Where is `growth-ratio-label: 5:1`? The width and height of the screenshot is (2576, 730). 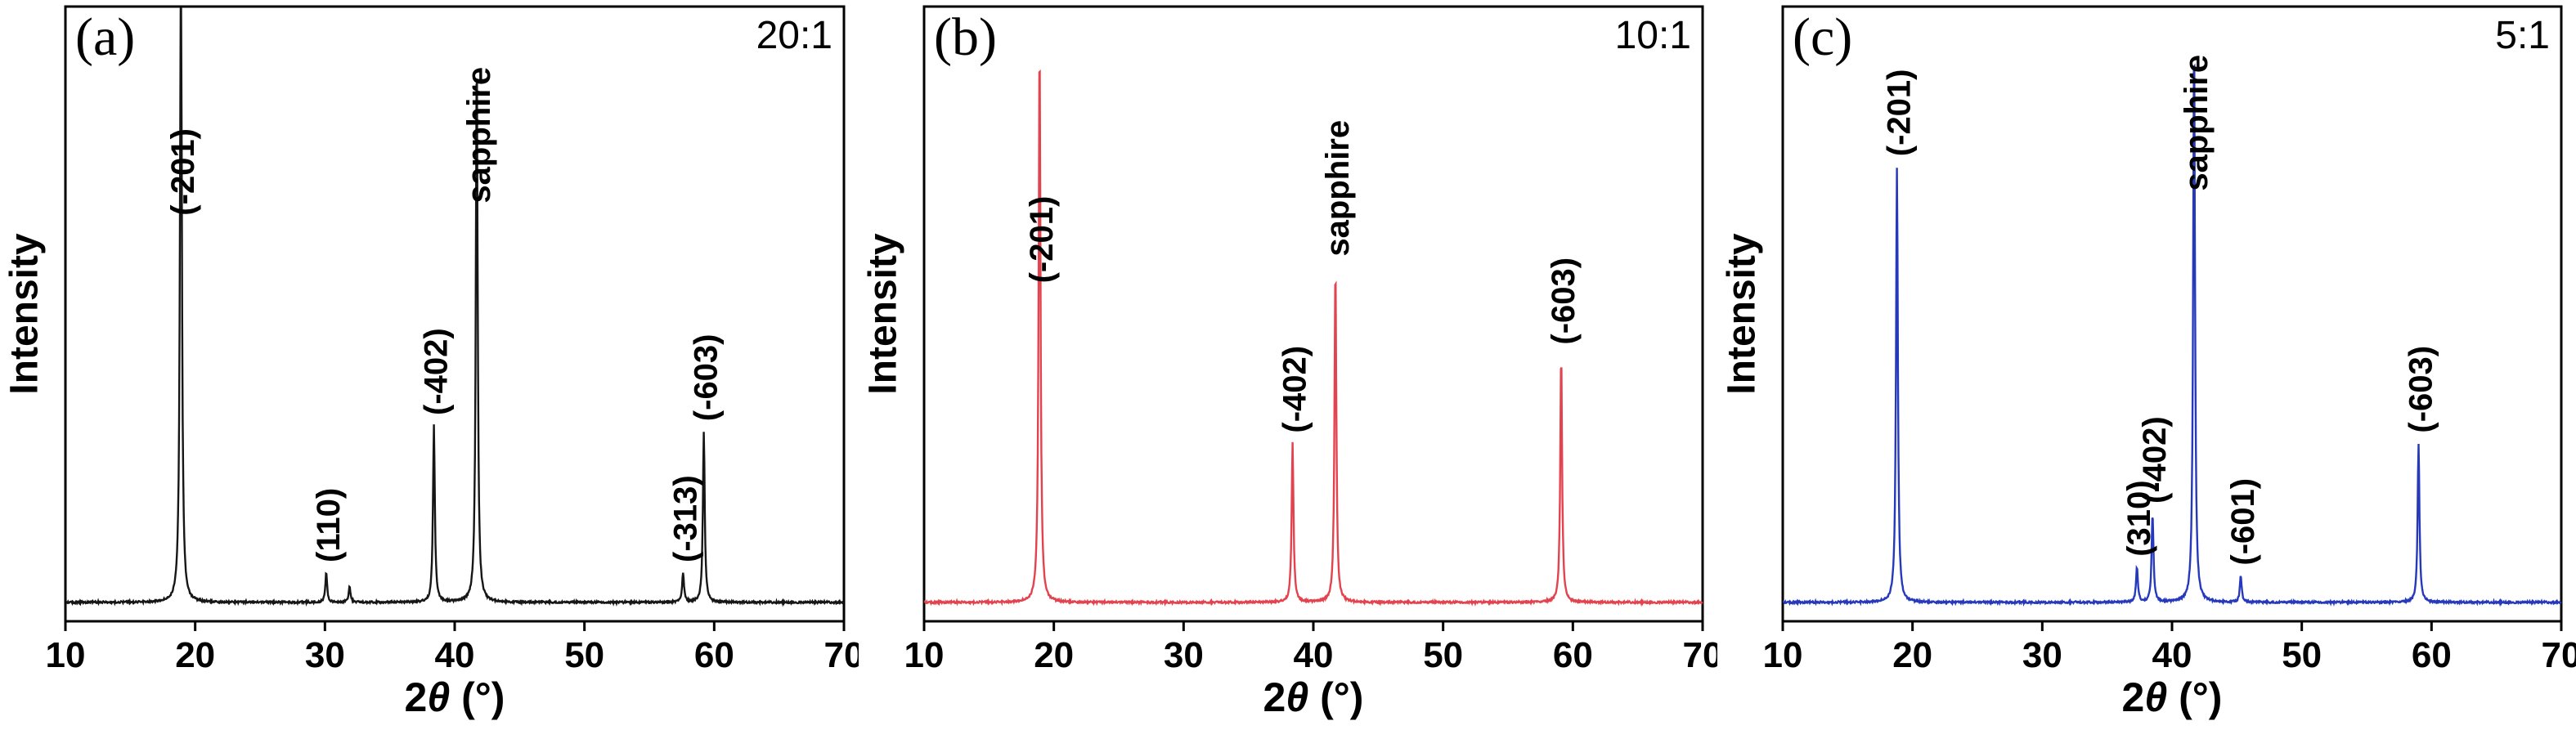
growth-ratio-label: 5:1 is located at coordinates (2522, 35).